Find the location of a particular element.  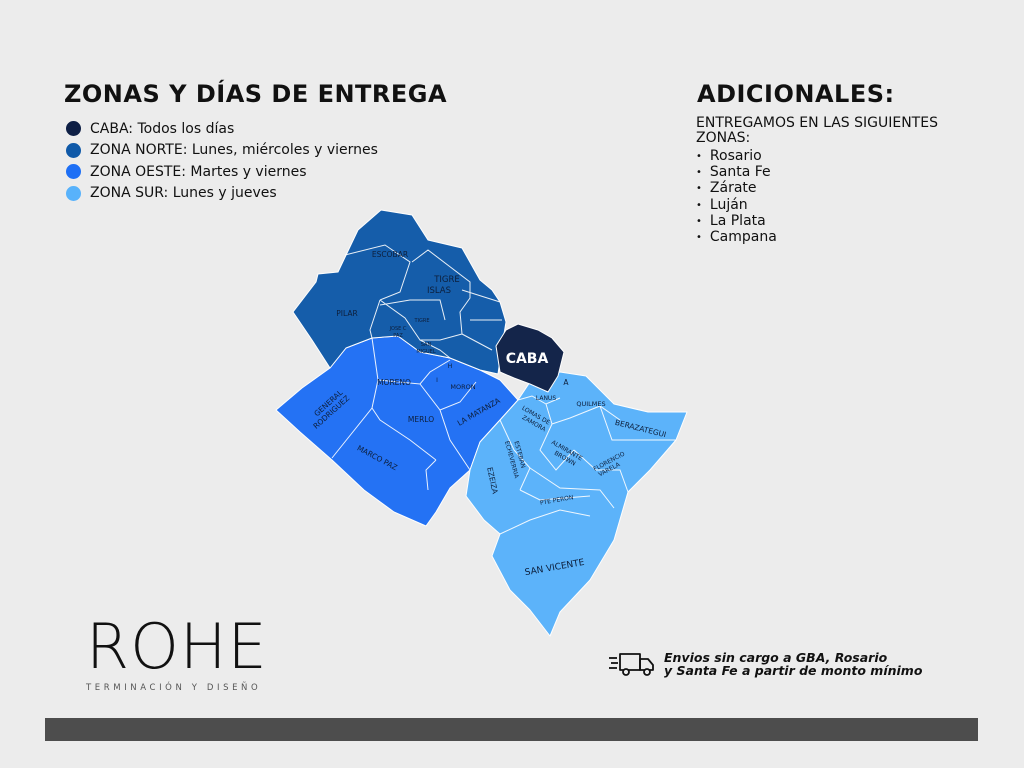

logo-tagline: TERMINACIÓN Y DISEÑO is located at coordinates (174, 688).